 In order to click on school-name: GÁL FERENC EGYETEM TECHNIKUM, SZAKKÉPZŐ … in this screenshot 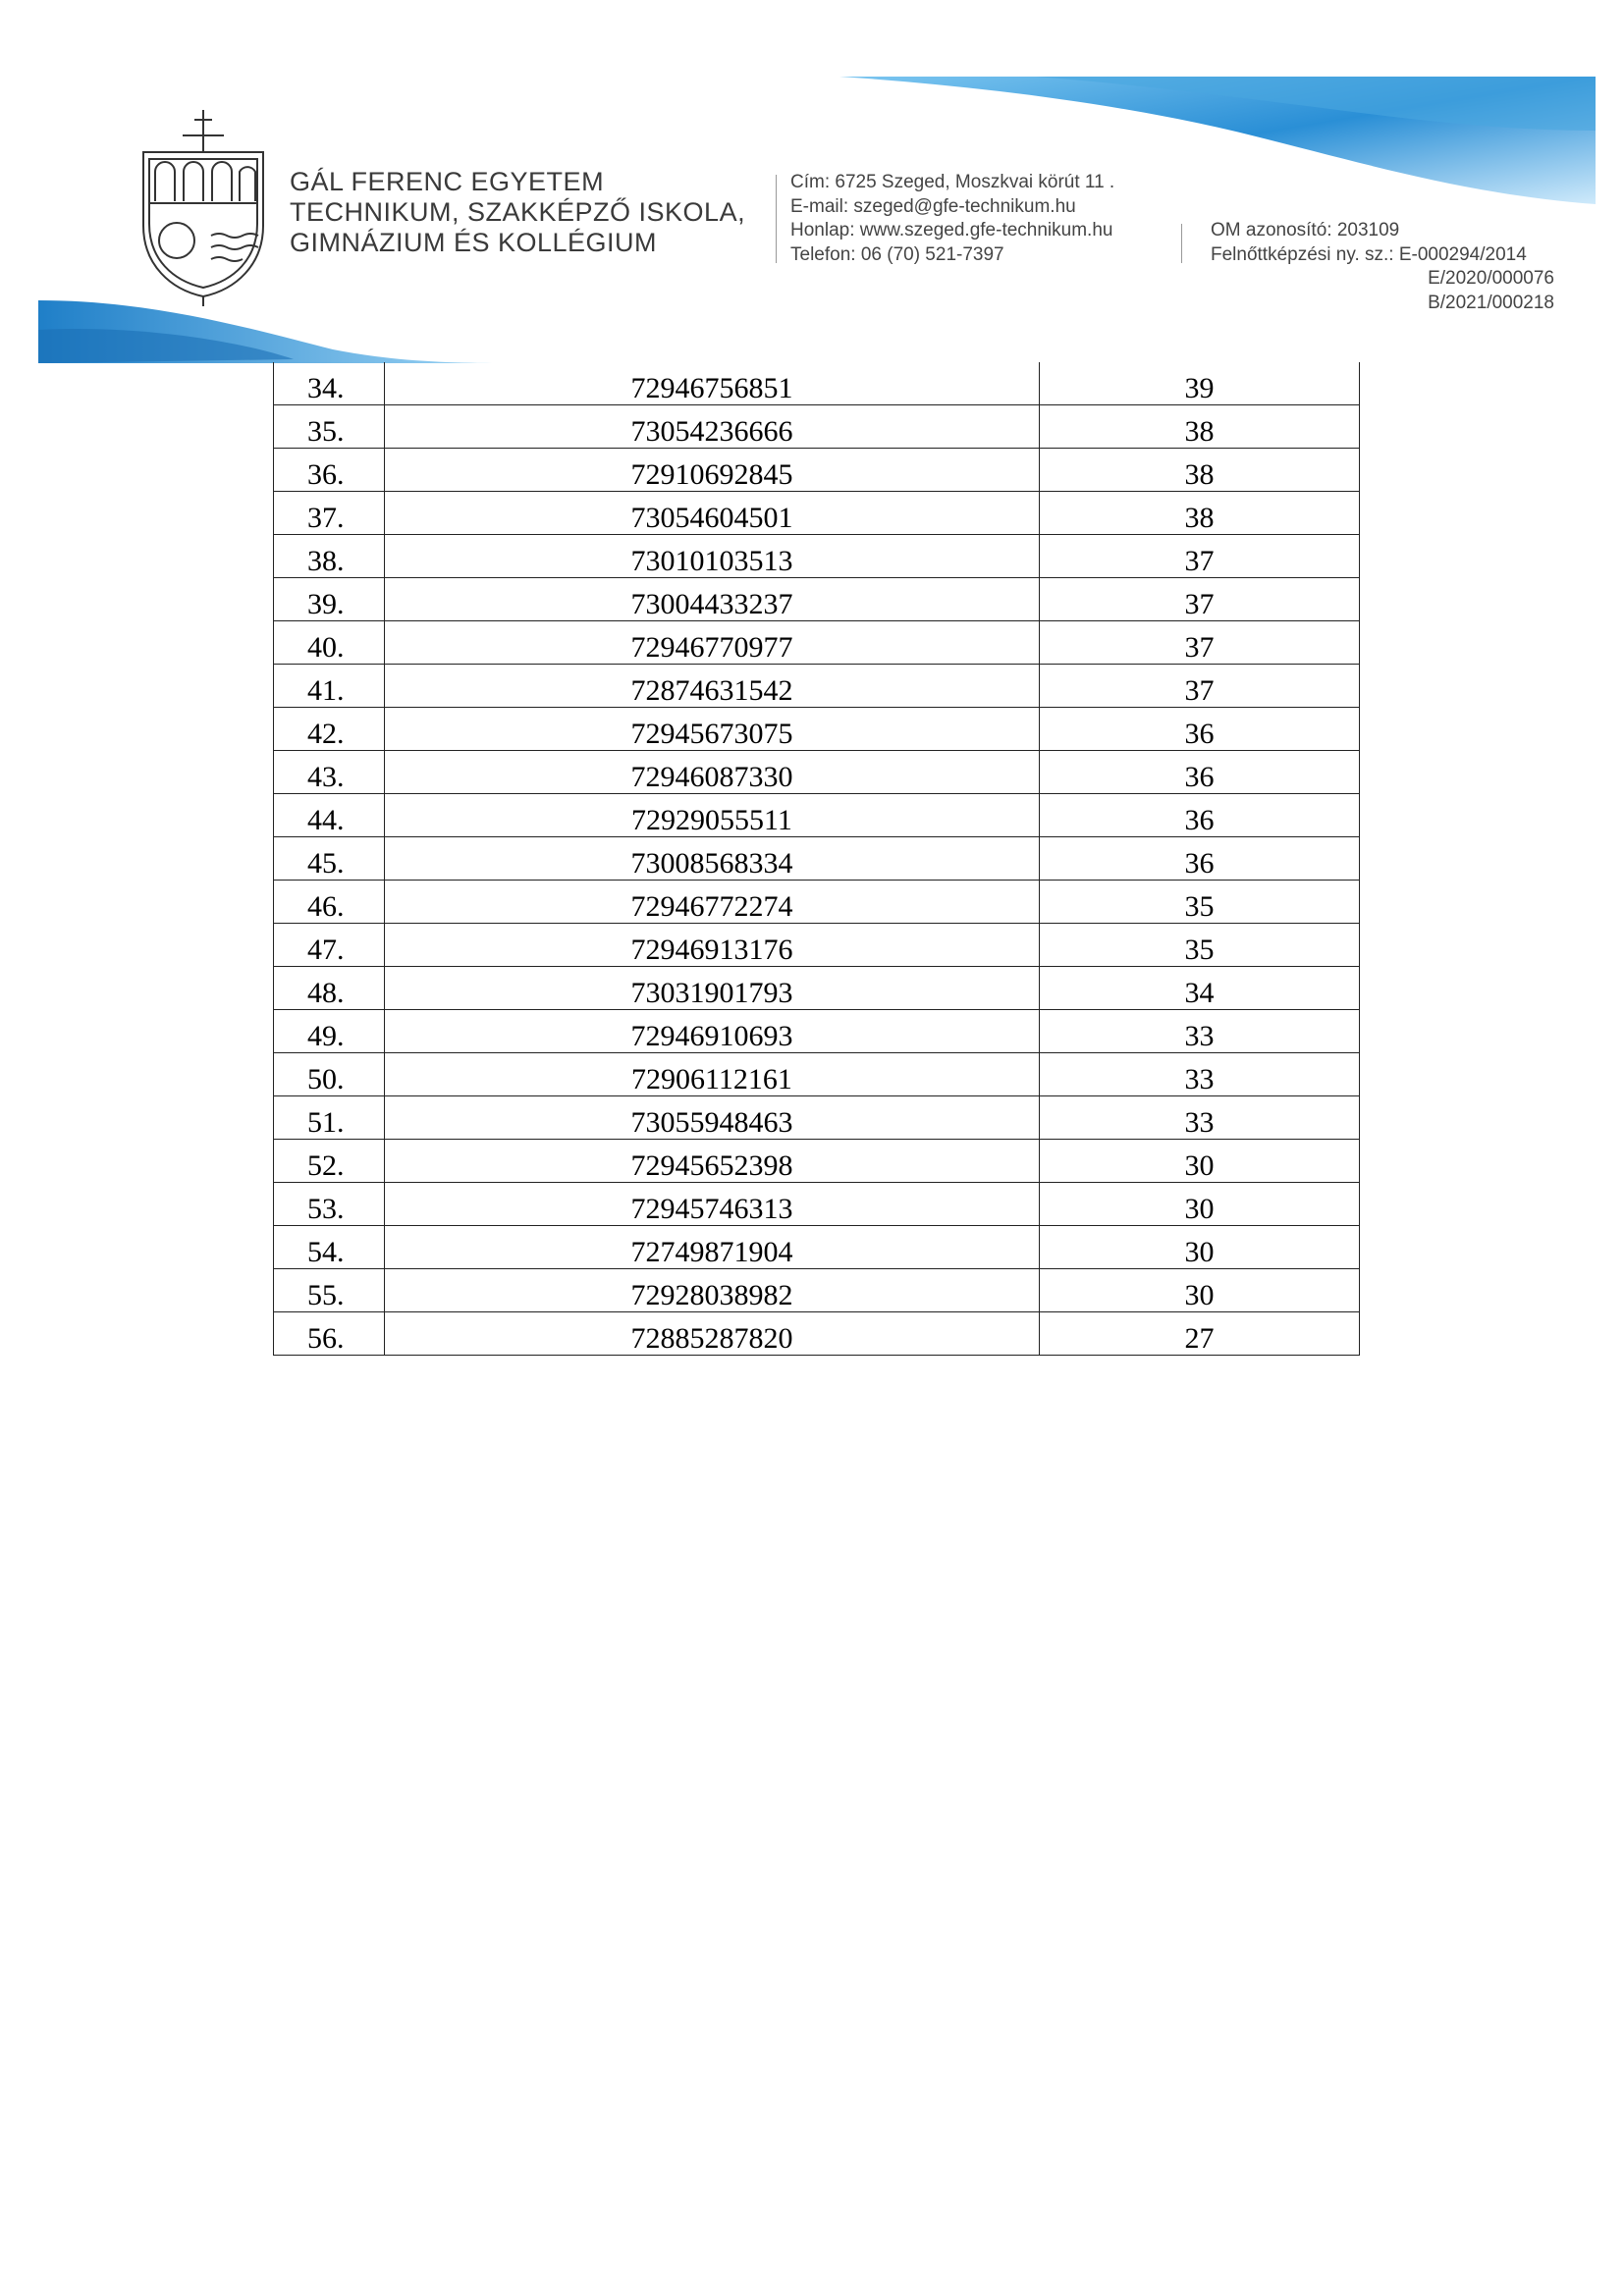, I will do `click(517, 213)`.